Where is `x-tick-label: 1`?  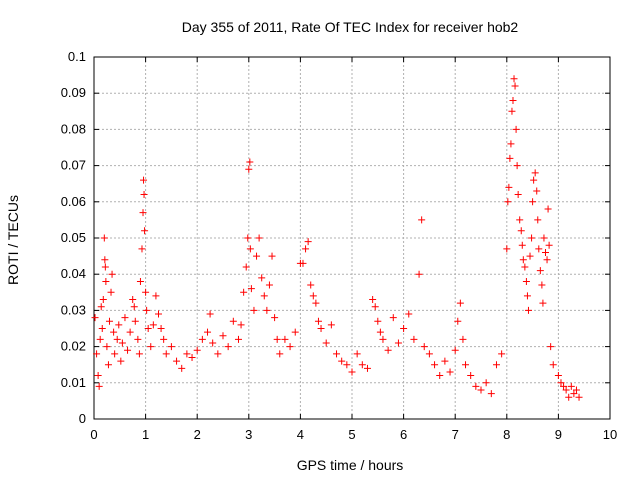 x-tick-label: 1 is located at coordinates (145, 434).